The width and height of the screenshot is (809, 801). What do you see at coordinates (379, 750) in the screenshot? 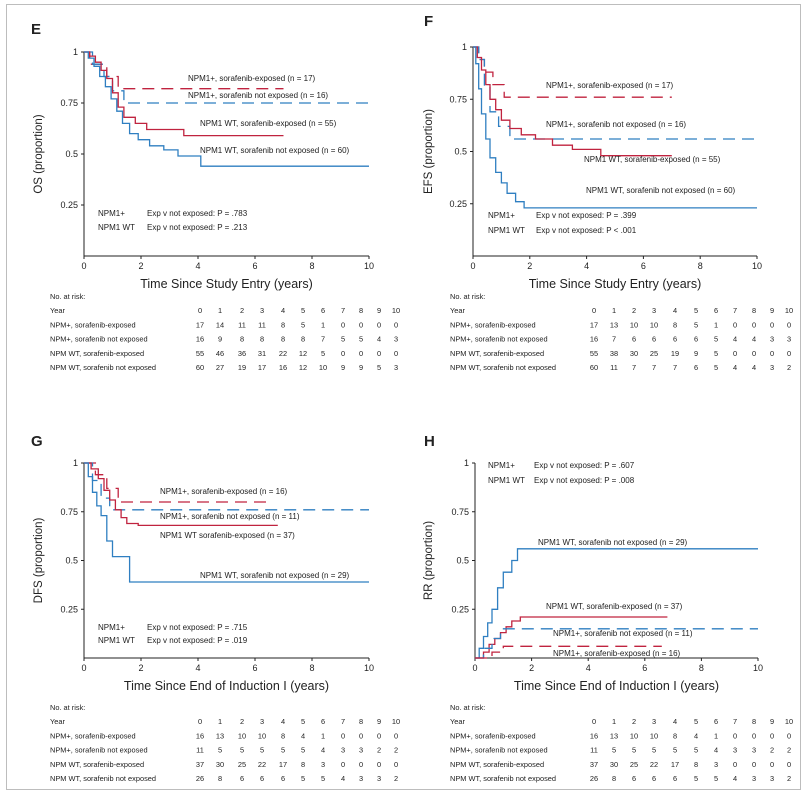
I see `panel-g-risk-value: 2` at bounding box center [379, 750].